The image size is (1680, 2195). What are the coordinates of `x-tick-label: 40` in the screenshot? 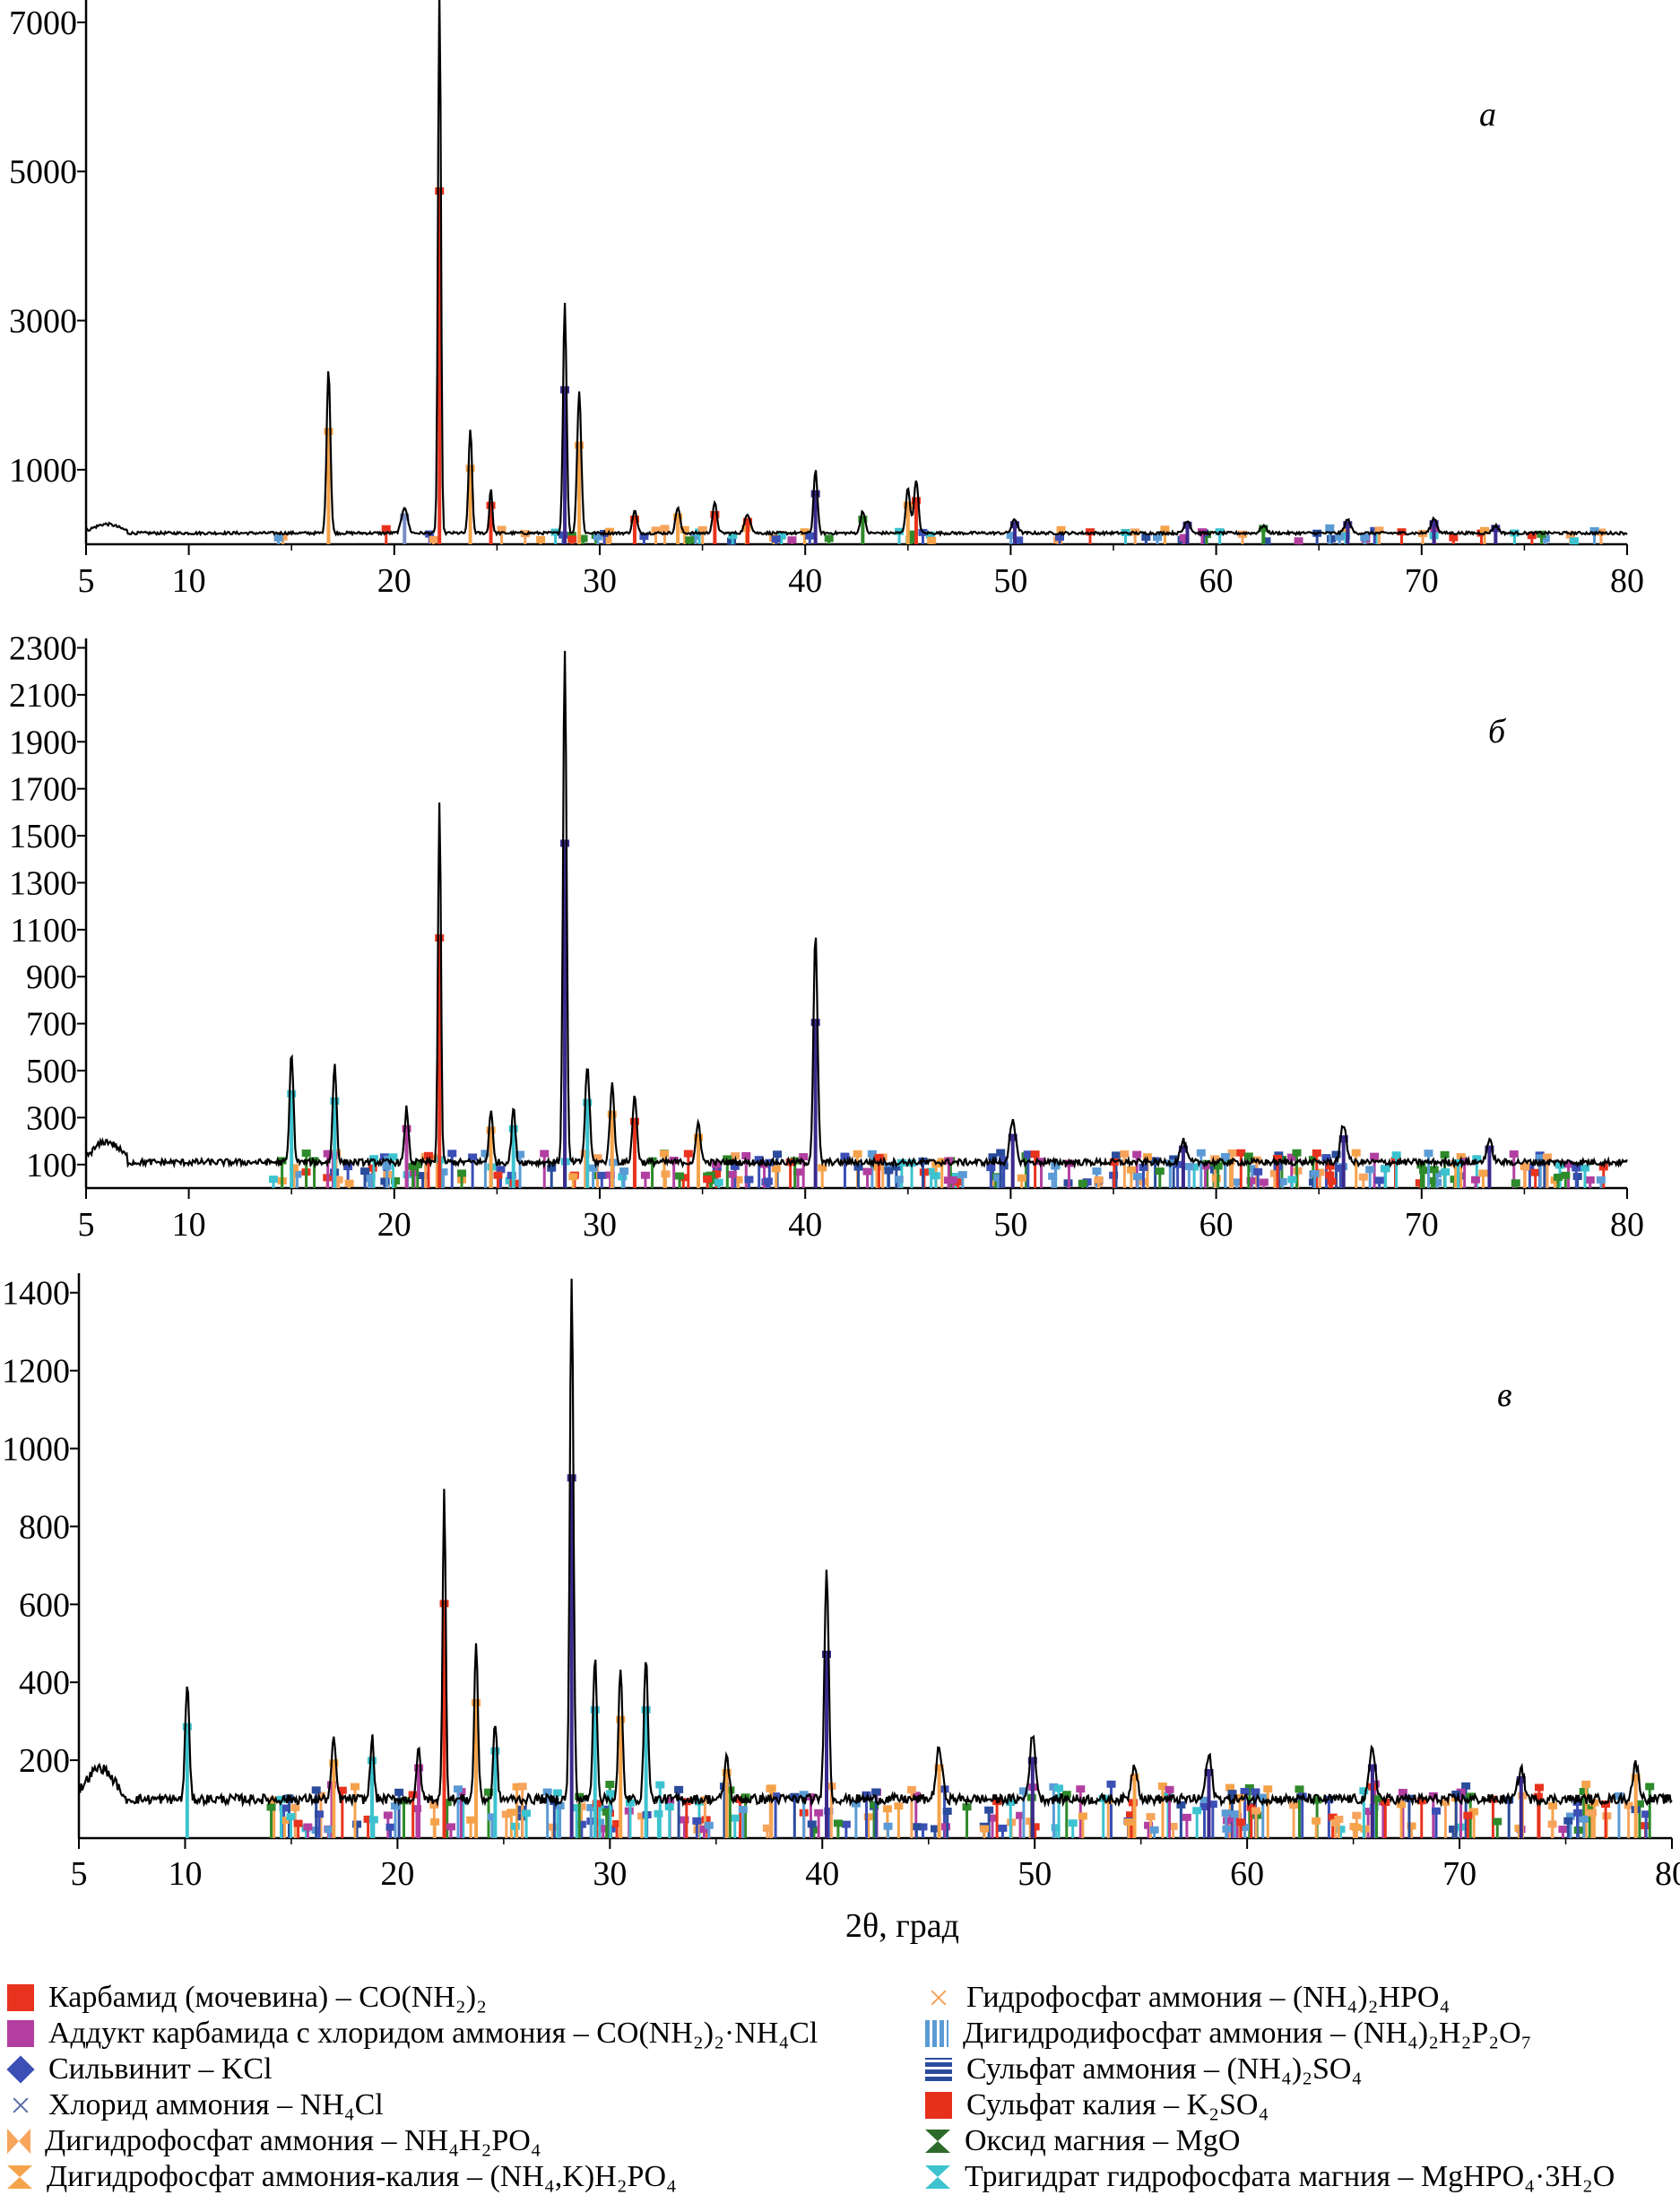 It's located at (805, 581).